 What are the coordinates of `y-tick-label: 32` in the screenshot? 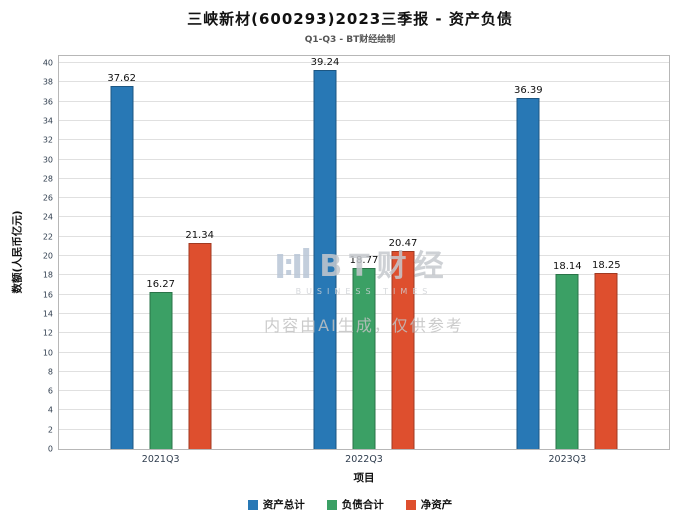 It's located at (47, 140).